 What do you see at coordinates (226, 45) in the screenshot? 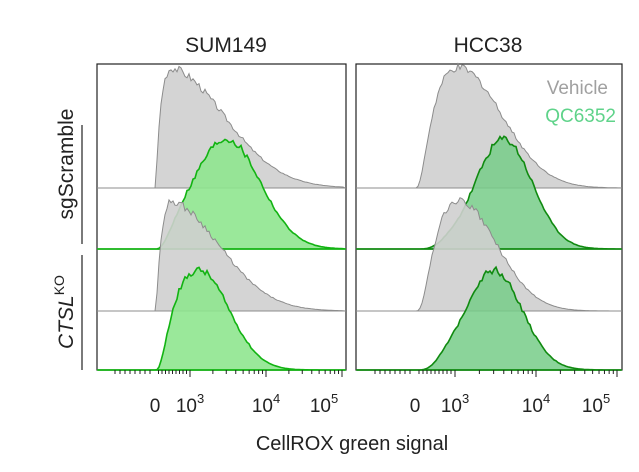
I see `panel-title-sum149: SUM149` at bounding box center [226, 45].